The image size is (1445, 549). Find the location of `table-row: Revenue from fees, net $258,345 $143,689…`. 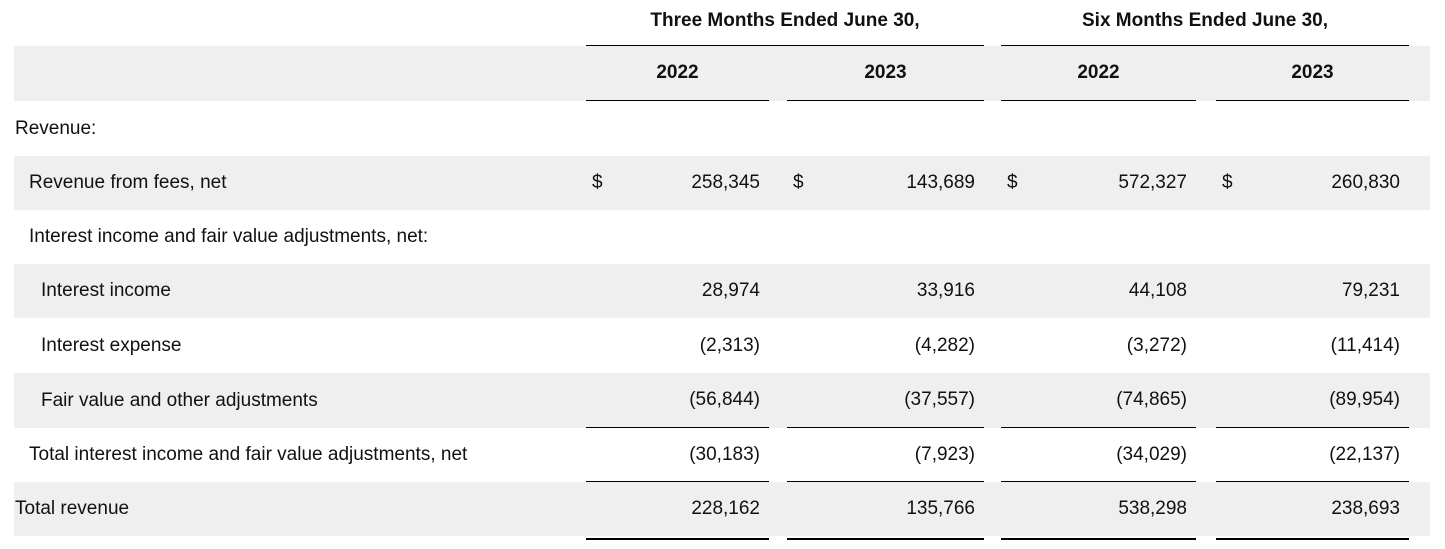

table-row: Revenue from fees, net $258,345 $143,689… is located at coordinates (722, 183).